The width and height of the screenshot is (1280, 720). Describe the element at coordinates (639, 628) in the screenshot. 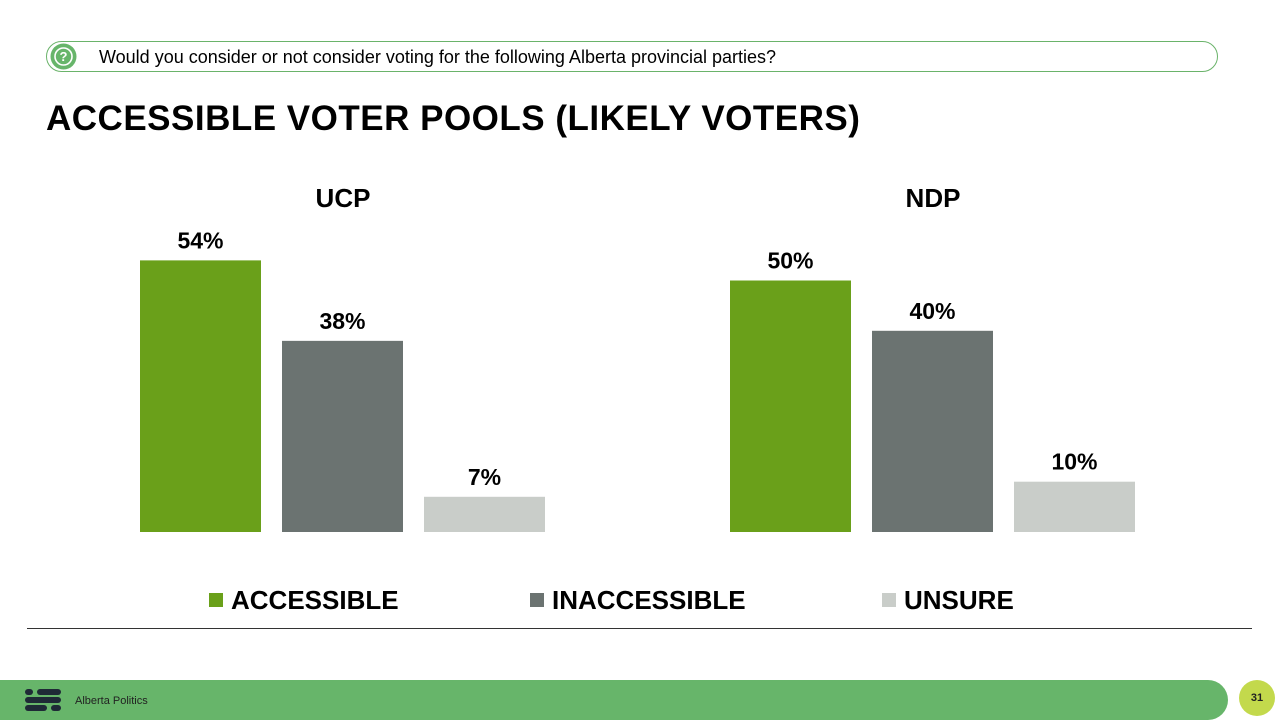

I see `divider` at that location.